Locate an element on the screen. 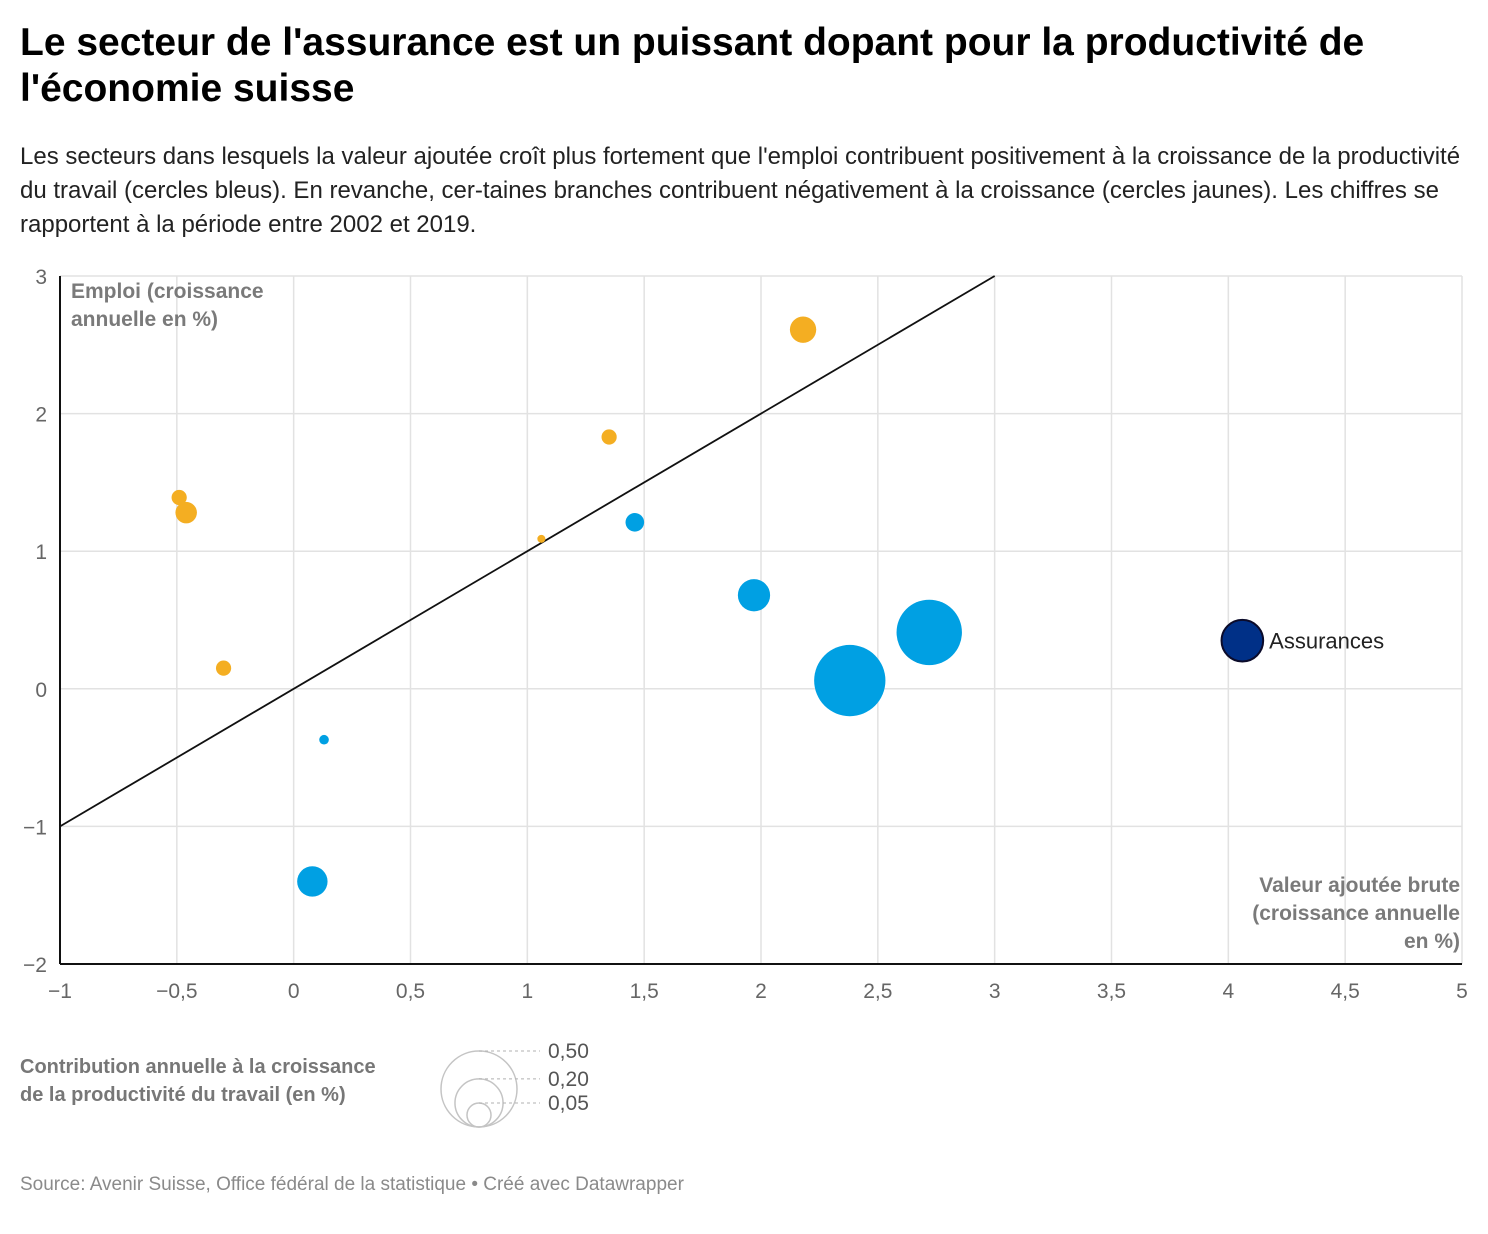  size-legend-title-line: Contribution annuelle à la croissance is located at coordinates (198, 1067).